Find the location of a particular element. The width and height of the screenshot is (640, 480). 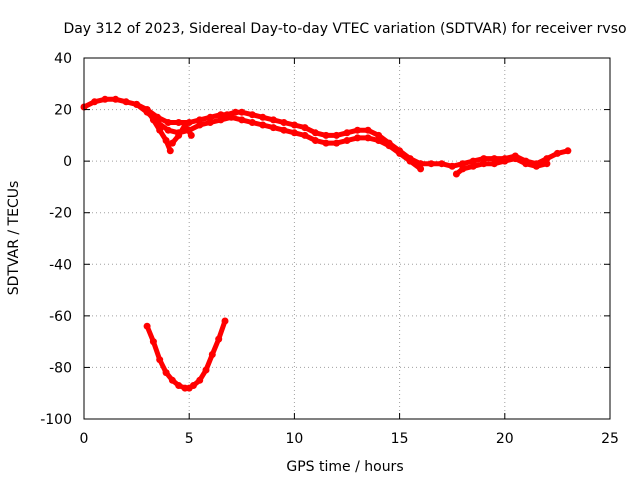

x-axis-label: GPS time / hours is located at coordinates (344, 467).